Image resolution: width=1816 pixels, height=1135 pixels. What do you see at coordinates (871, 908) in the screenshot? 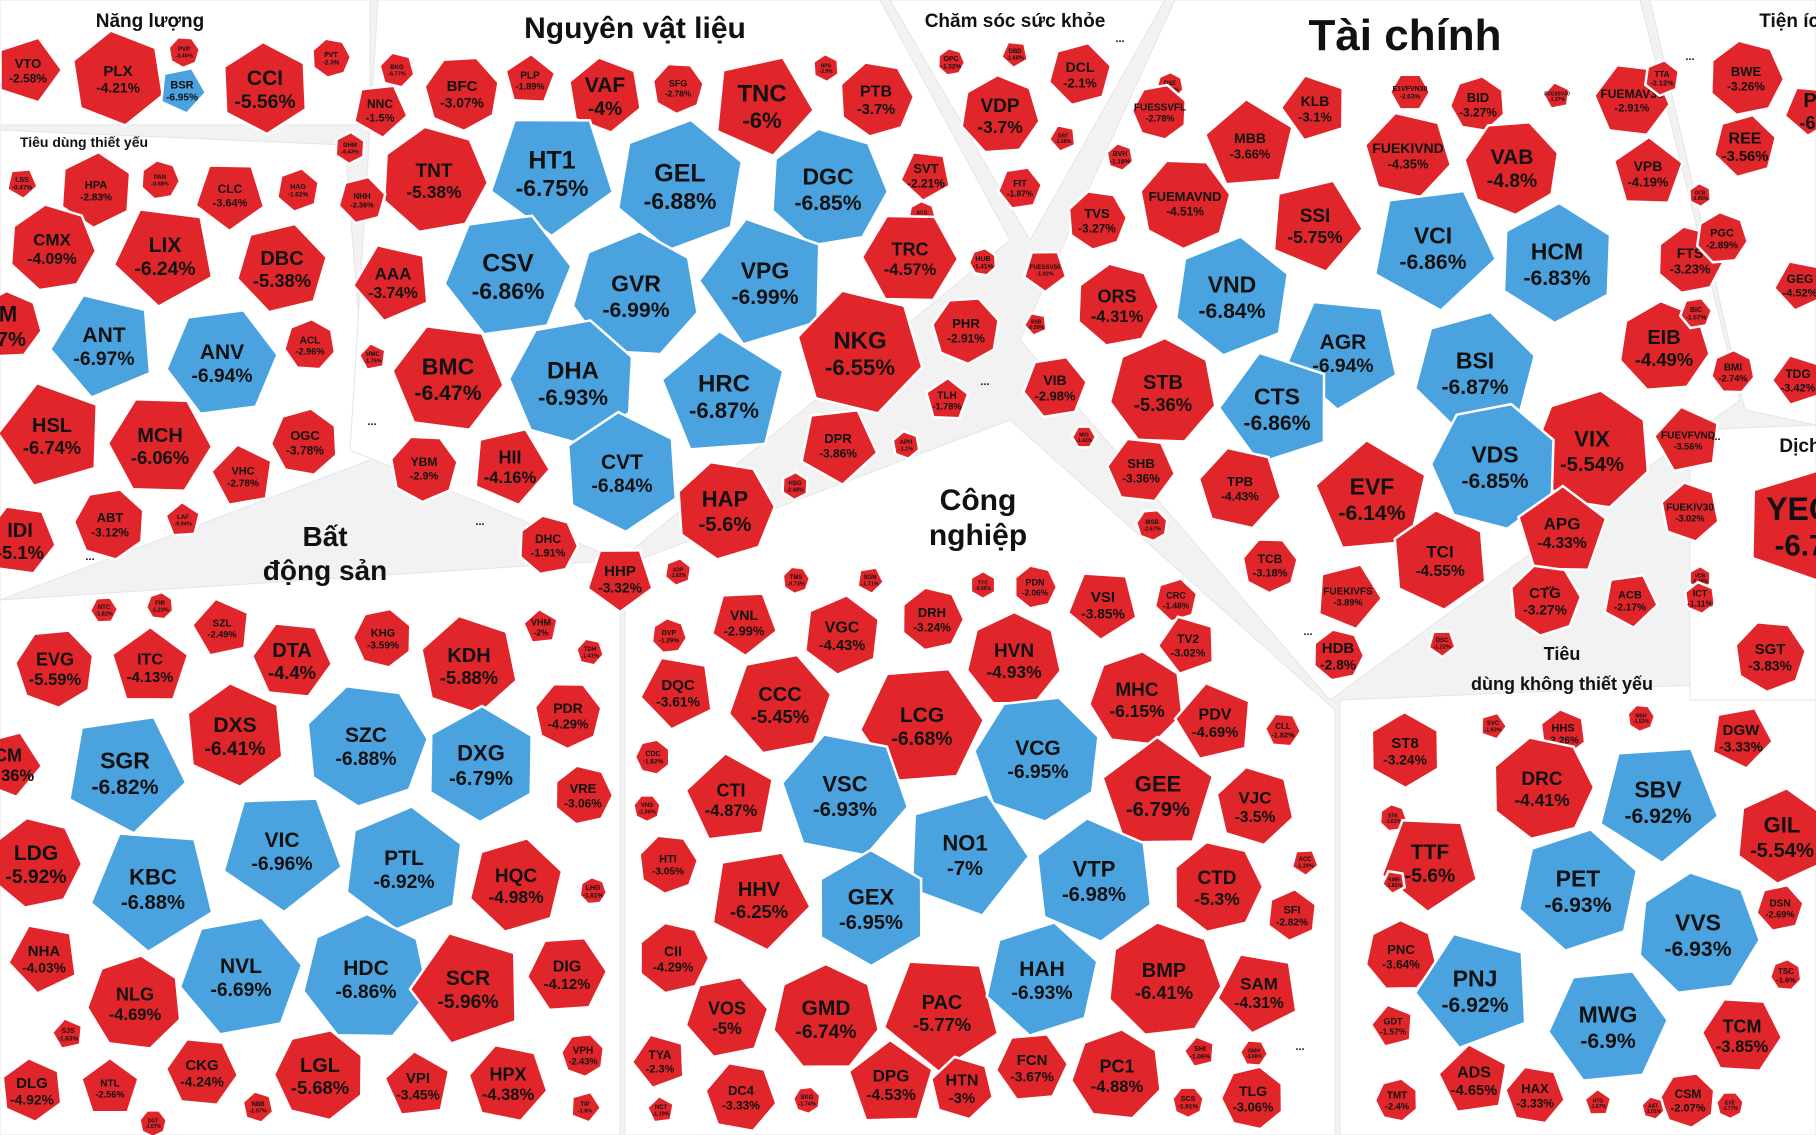
I see `stock-tile-gex` at bounding box center [871, 908].